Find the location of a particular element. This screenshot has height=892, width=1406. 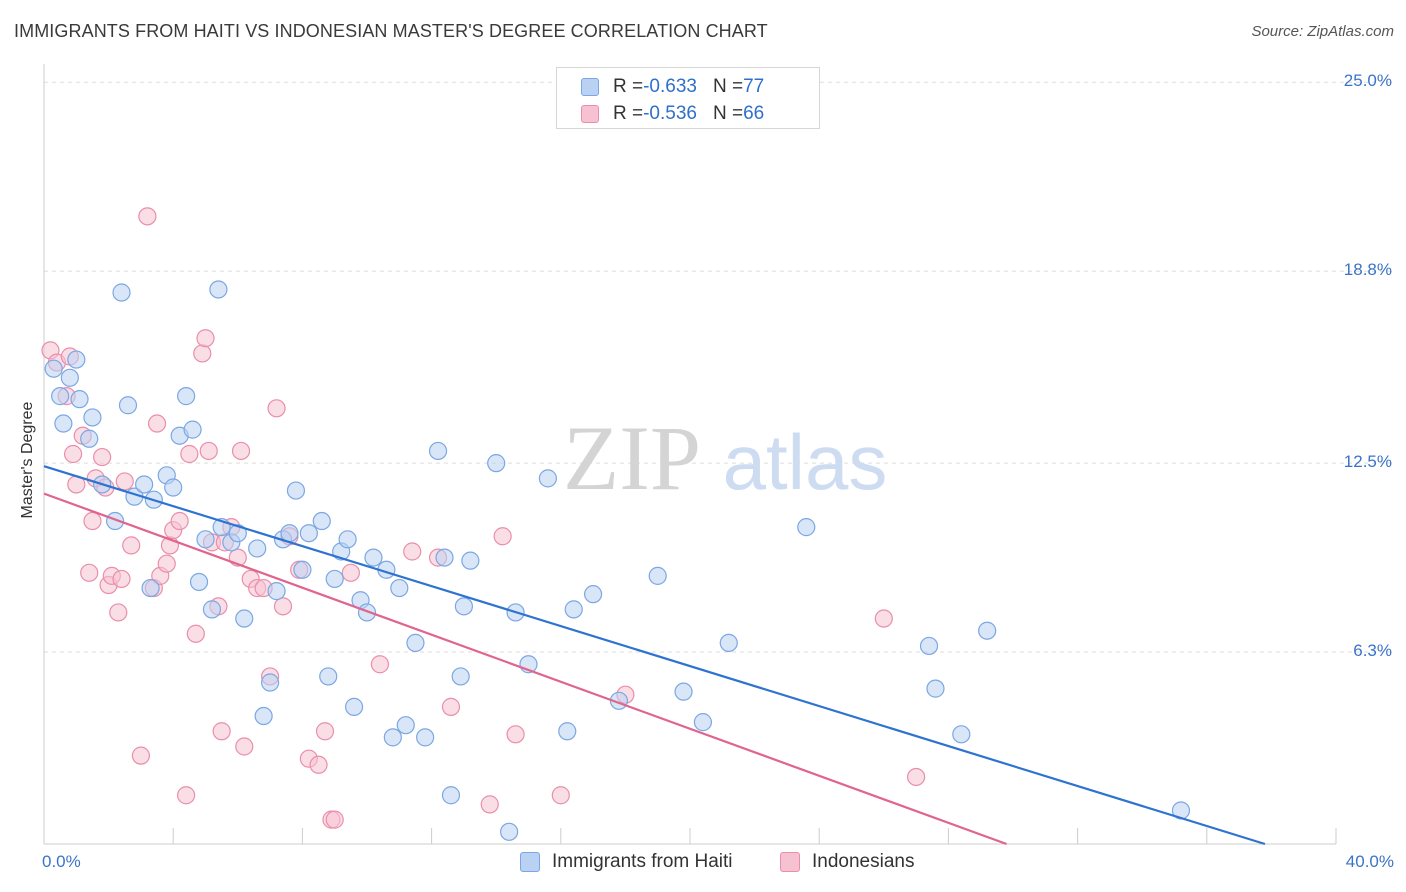

x-tick-label-max: 40.0% is located at coordinates (1369, 861).